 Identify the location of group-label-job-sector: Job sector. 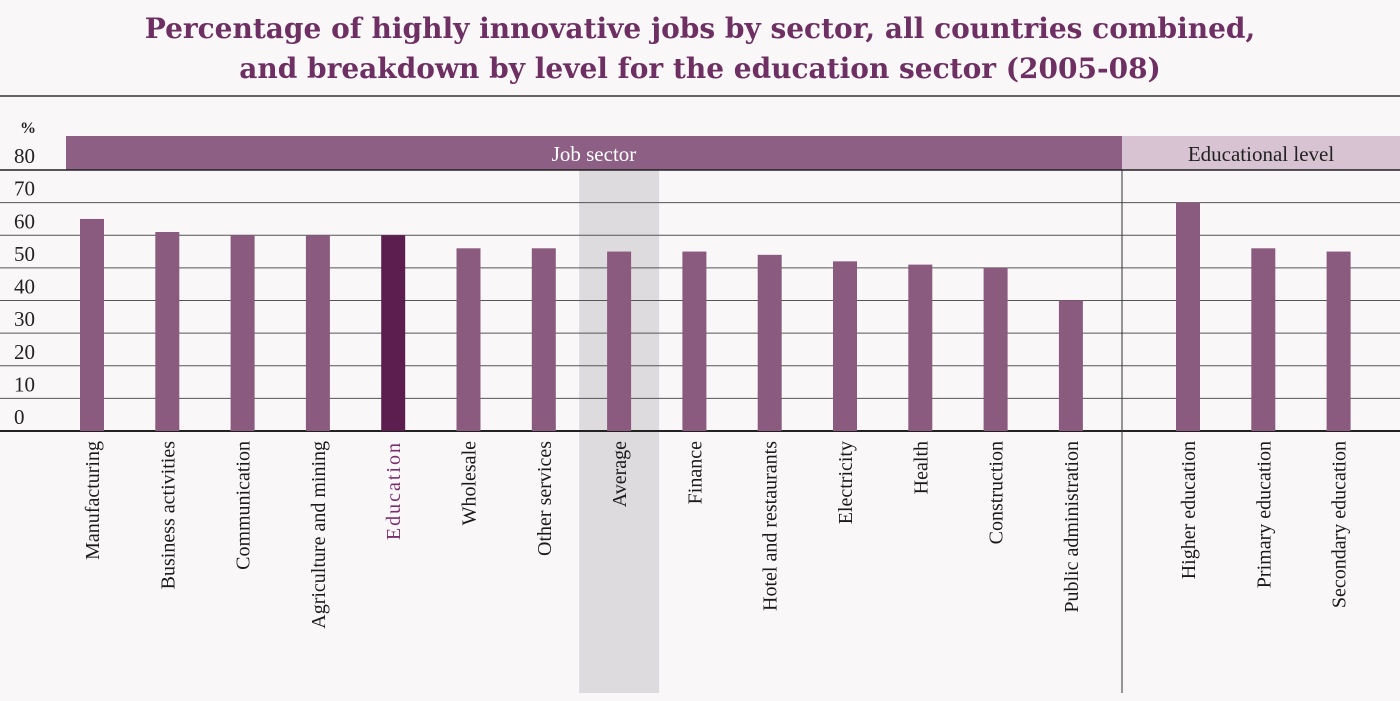
(594, 154).